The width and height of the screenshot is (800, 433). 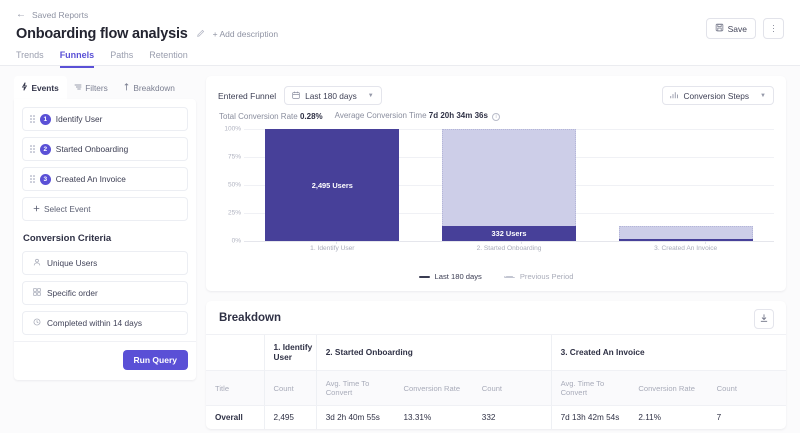 I want to click on conversion-criteria-title: Conversion Criteria, so click(x=67, y=238).